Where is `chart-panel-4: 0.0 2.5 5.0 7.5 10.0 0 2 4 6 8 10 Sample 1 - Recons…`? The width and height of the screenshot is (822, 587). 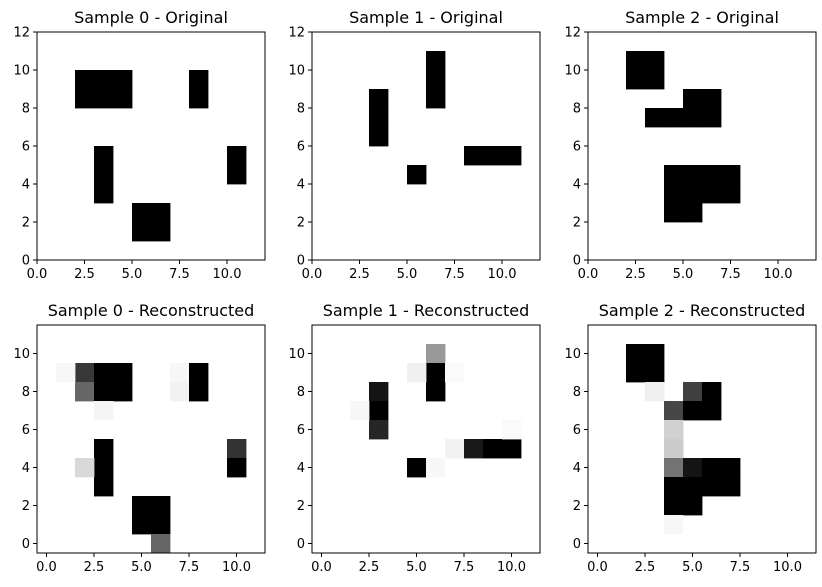 chart-panel-4: 0.0 2.5 5.0 7.5 10.0 0 2 4 6 8 10 Sample 1 - Recons… is located at coordinates (414, 438).